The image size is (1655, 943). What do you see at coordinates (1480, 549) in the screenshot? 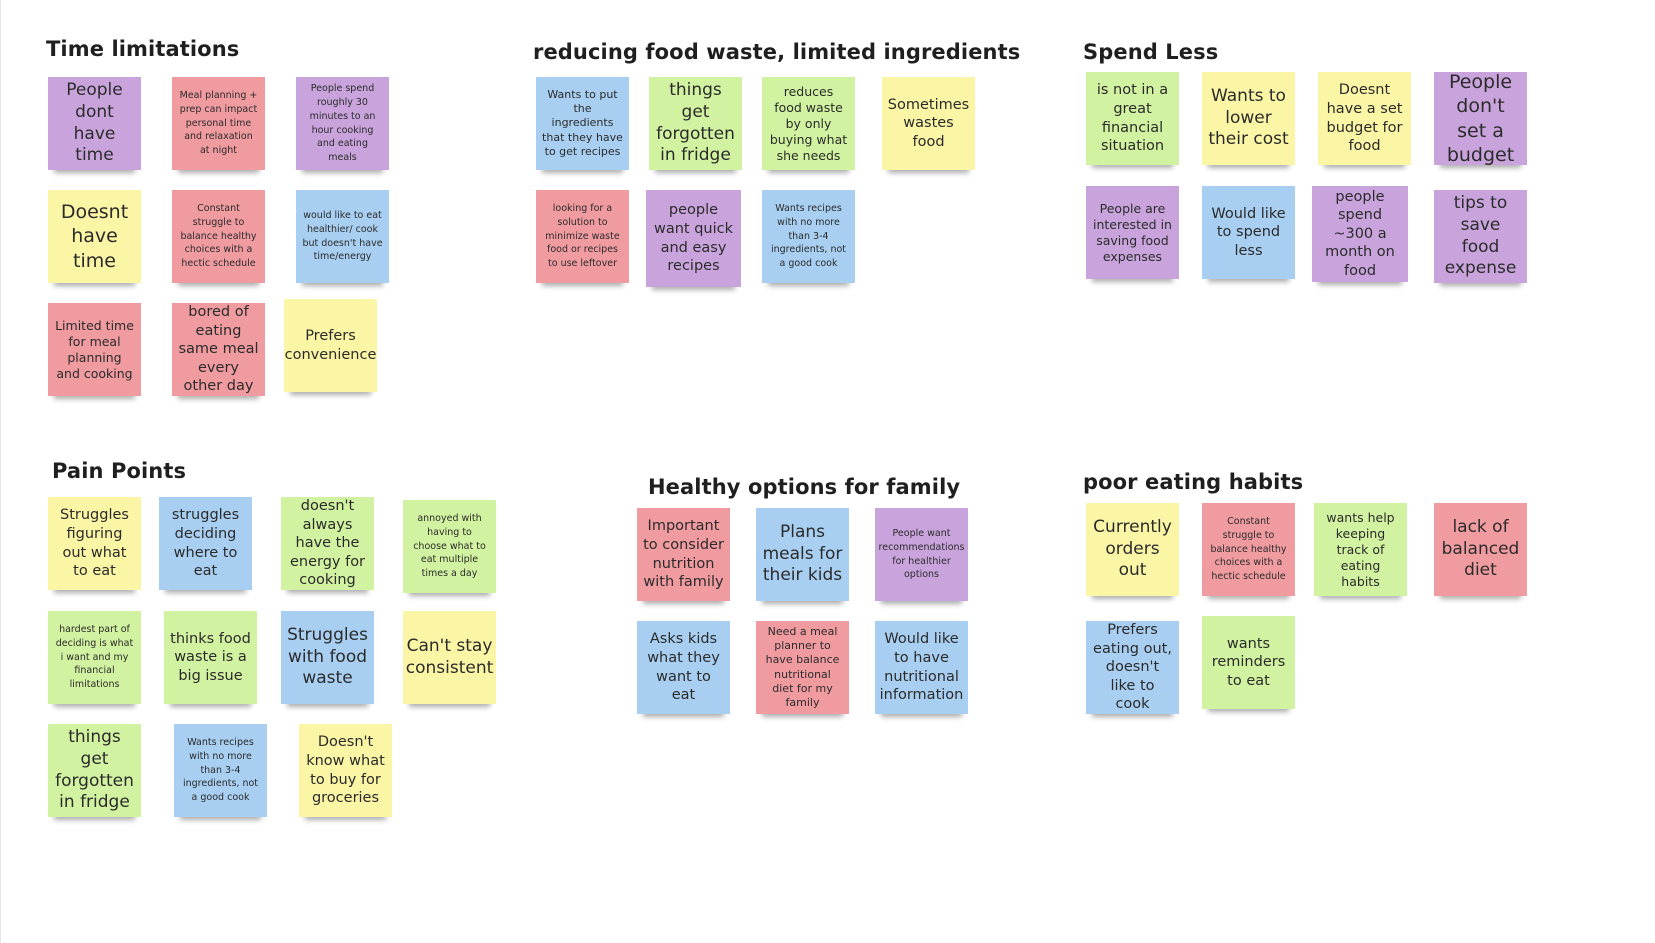
I see `sticky-note: lack of balanced diet` at bounding box center [1480, 549].